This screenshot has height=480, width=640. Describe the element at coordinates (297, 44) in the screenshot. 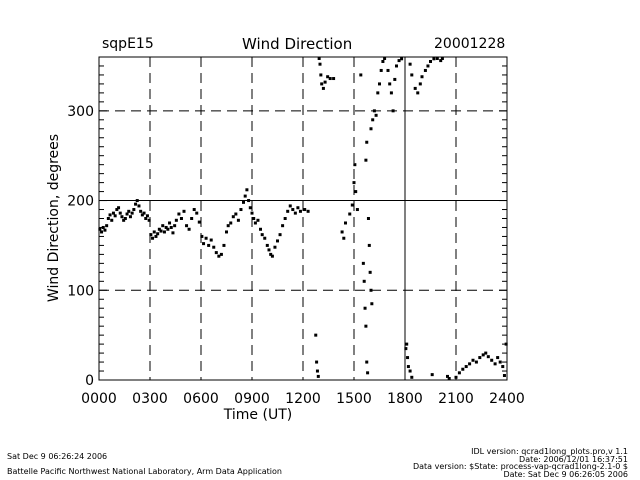

I see `chart-title: Wind Direction` at that location.